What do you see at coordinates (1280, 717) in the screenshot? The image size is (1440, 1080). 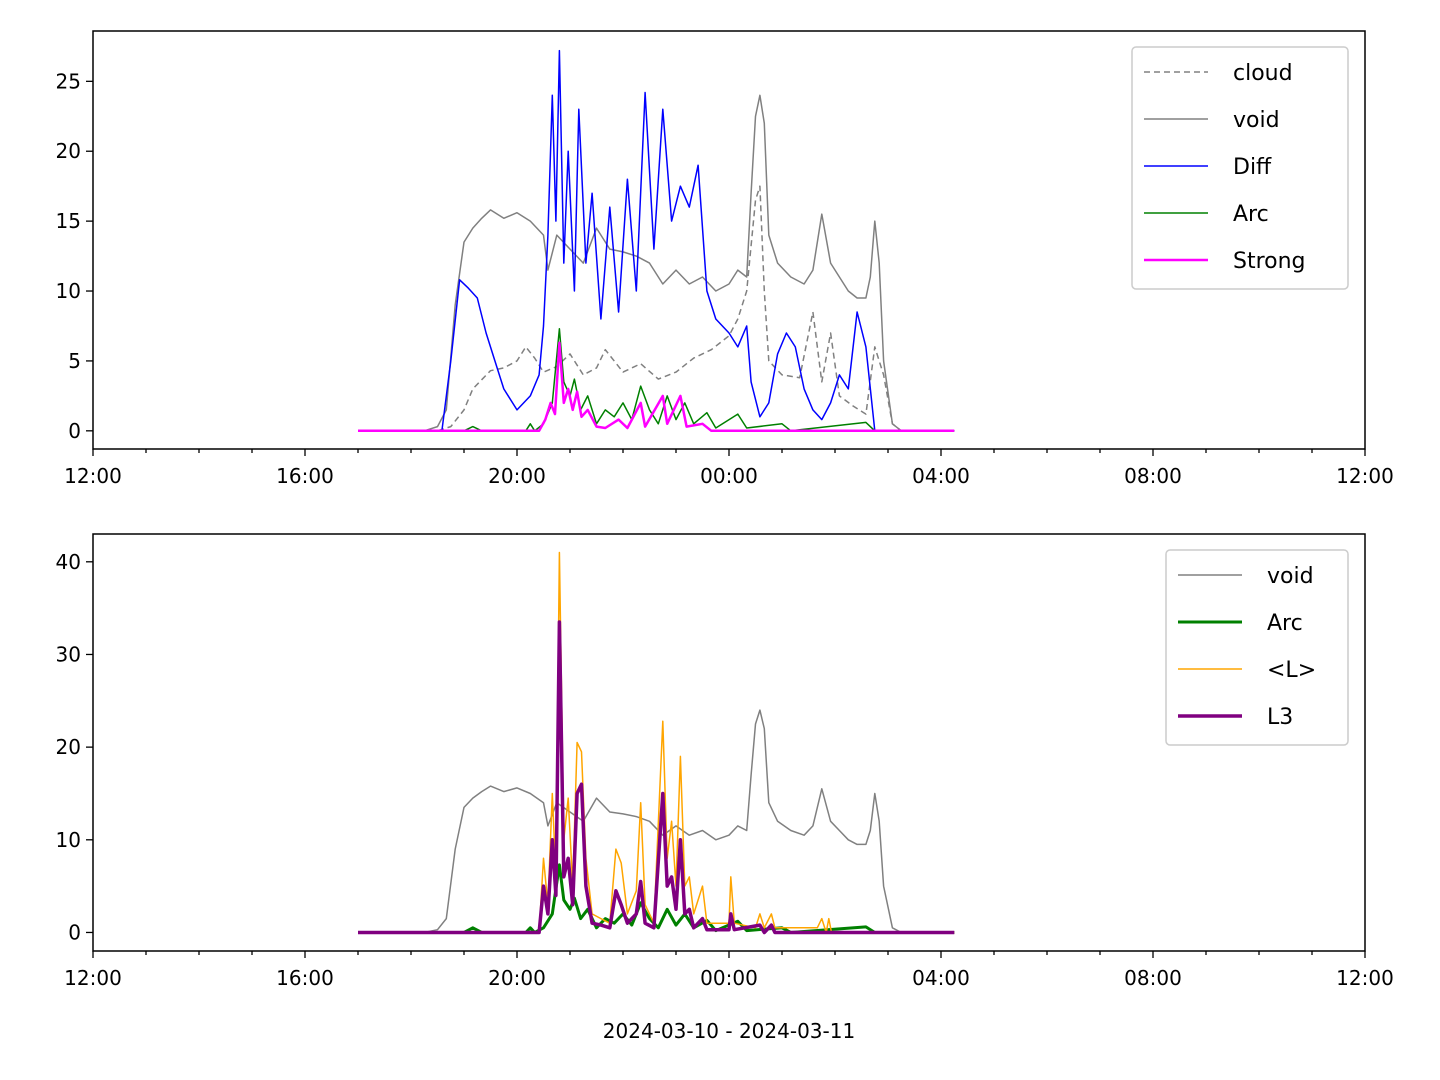 I see `legend-label: L3` at bounding box center [1280, 717].